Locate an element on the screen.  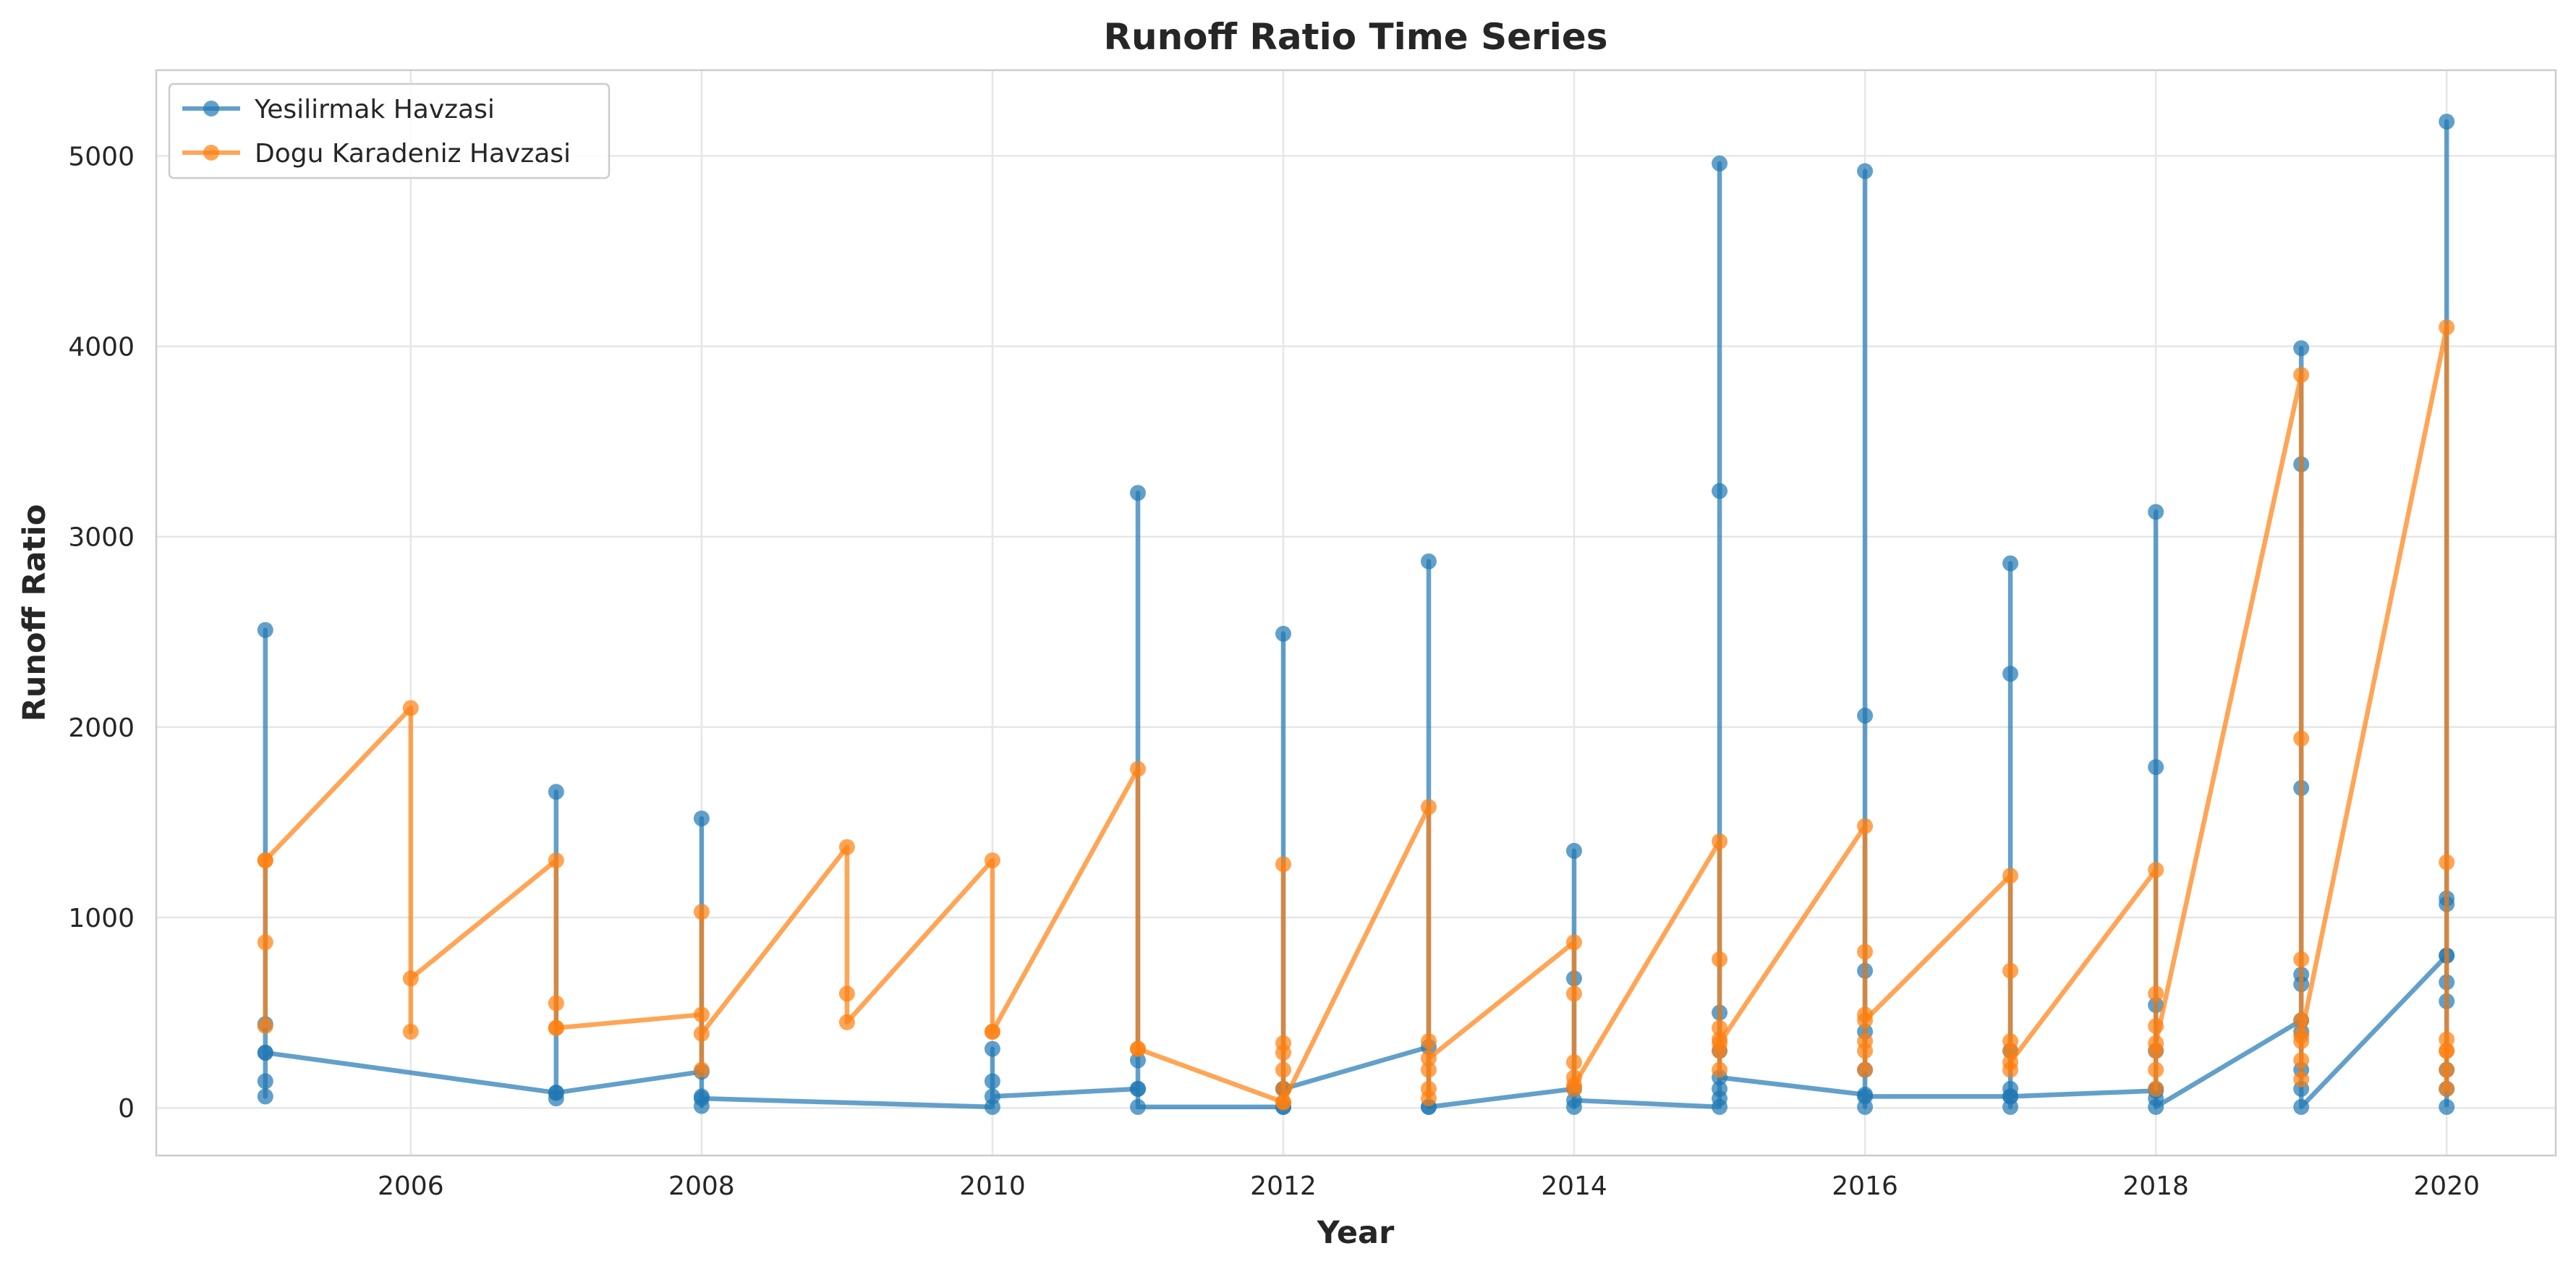
y-axis-label: Runoff Ratio is located at coordinates (35, 613).